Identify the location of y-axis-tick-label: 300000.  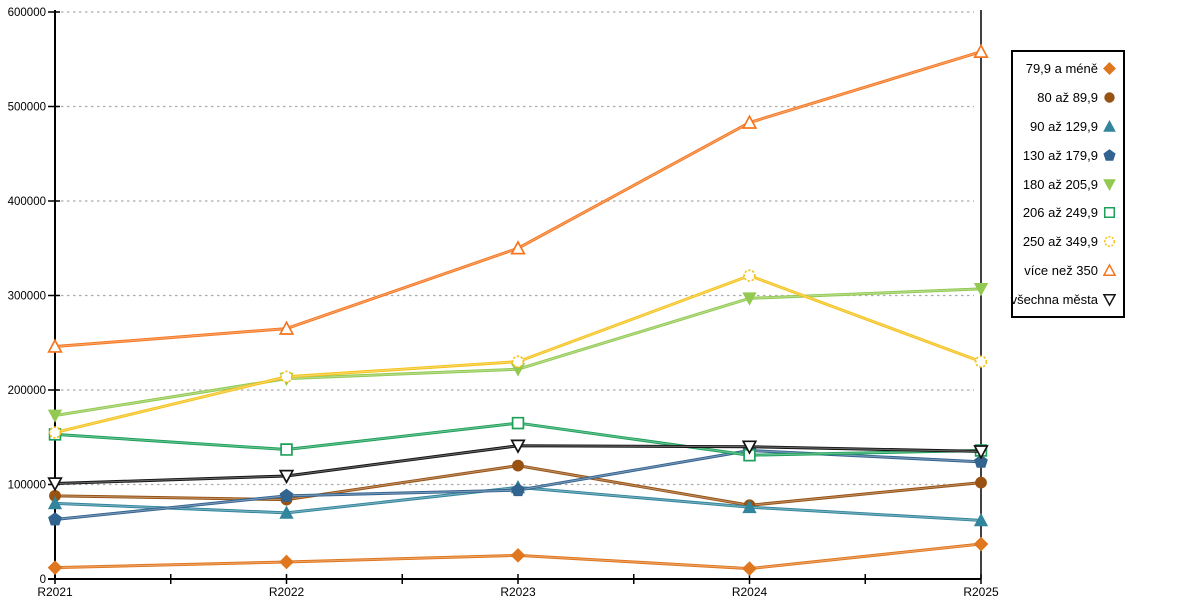
(27, 297).